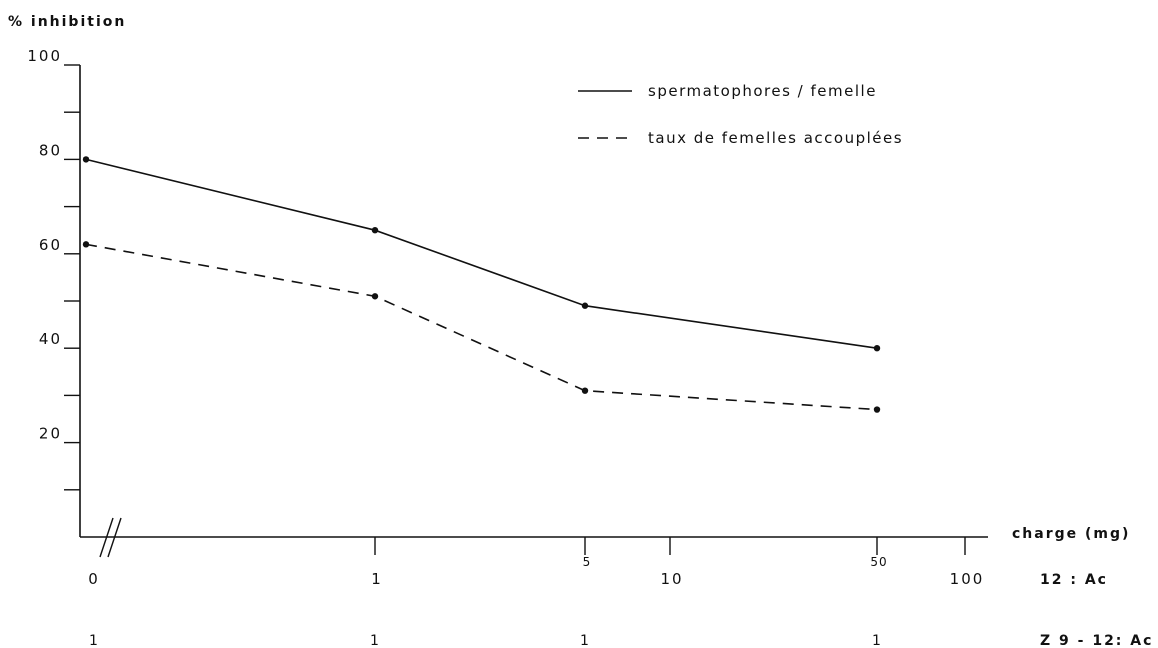 The height and width of the screenshot is (648, 1158). What do you see at coordinates (1074, 580) in the screenshot?
I see `row-label-12ac: 12 : Ac` at bounding box center [1074, 580].